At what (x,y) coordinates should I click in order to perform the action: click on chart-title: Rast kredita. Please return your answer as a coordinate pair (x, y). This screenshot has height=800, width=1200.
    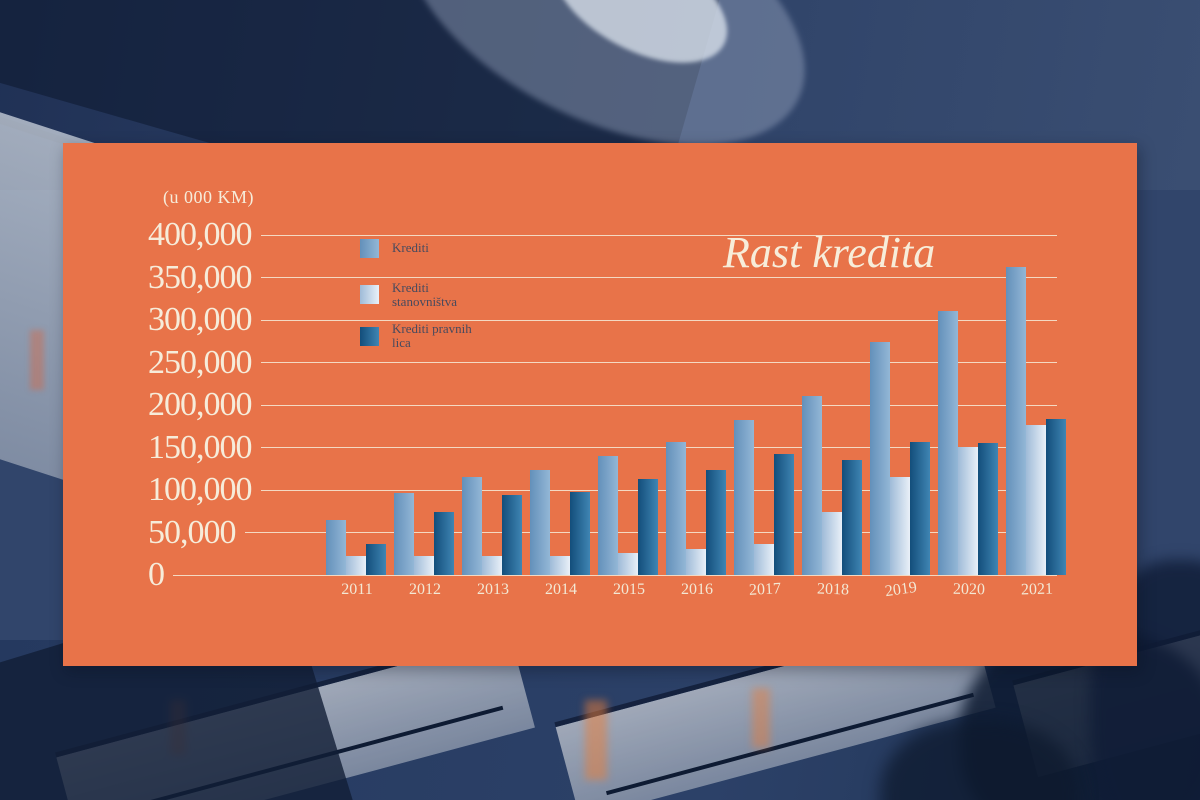
    Looking at the image, I should click on (829, 252).